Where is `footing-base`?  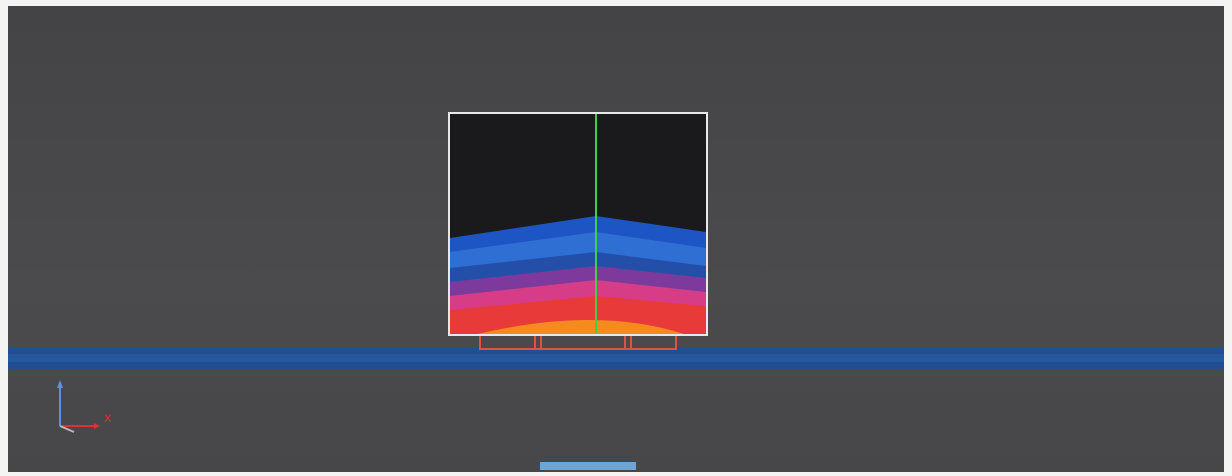
footing-base is located at coordinates (578, 343).